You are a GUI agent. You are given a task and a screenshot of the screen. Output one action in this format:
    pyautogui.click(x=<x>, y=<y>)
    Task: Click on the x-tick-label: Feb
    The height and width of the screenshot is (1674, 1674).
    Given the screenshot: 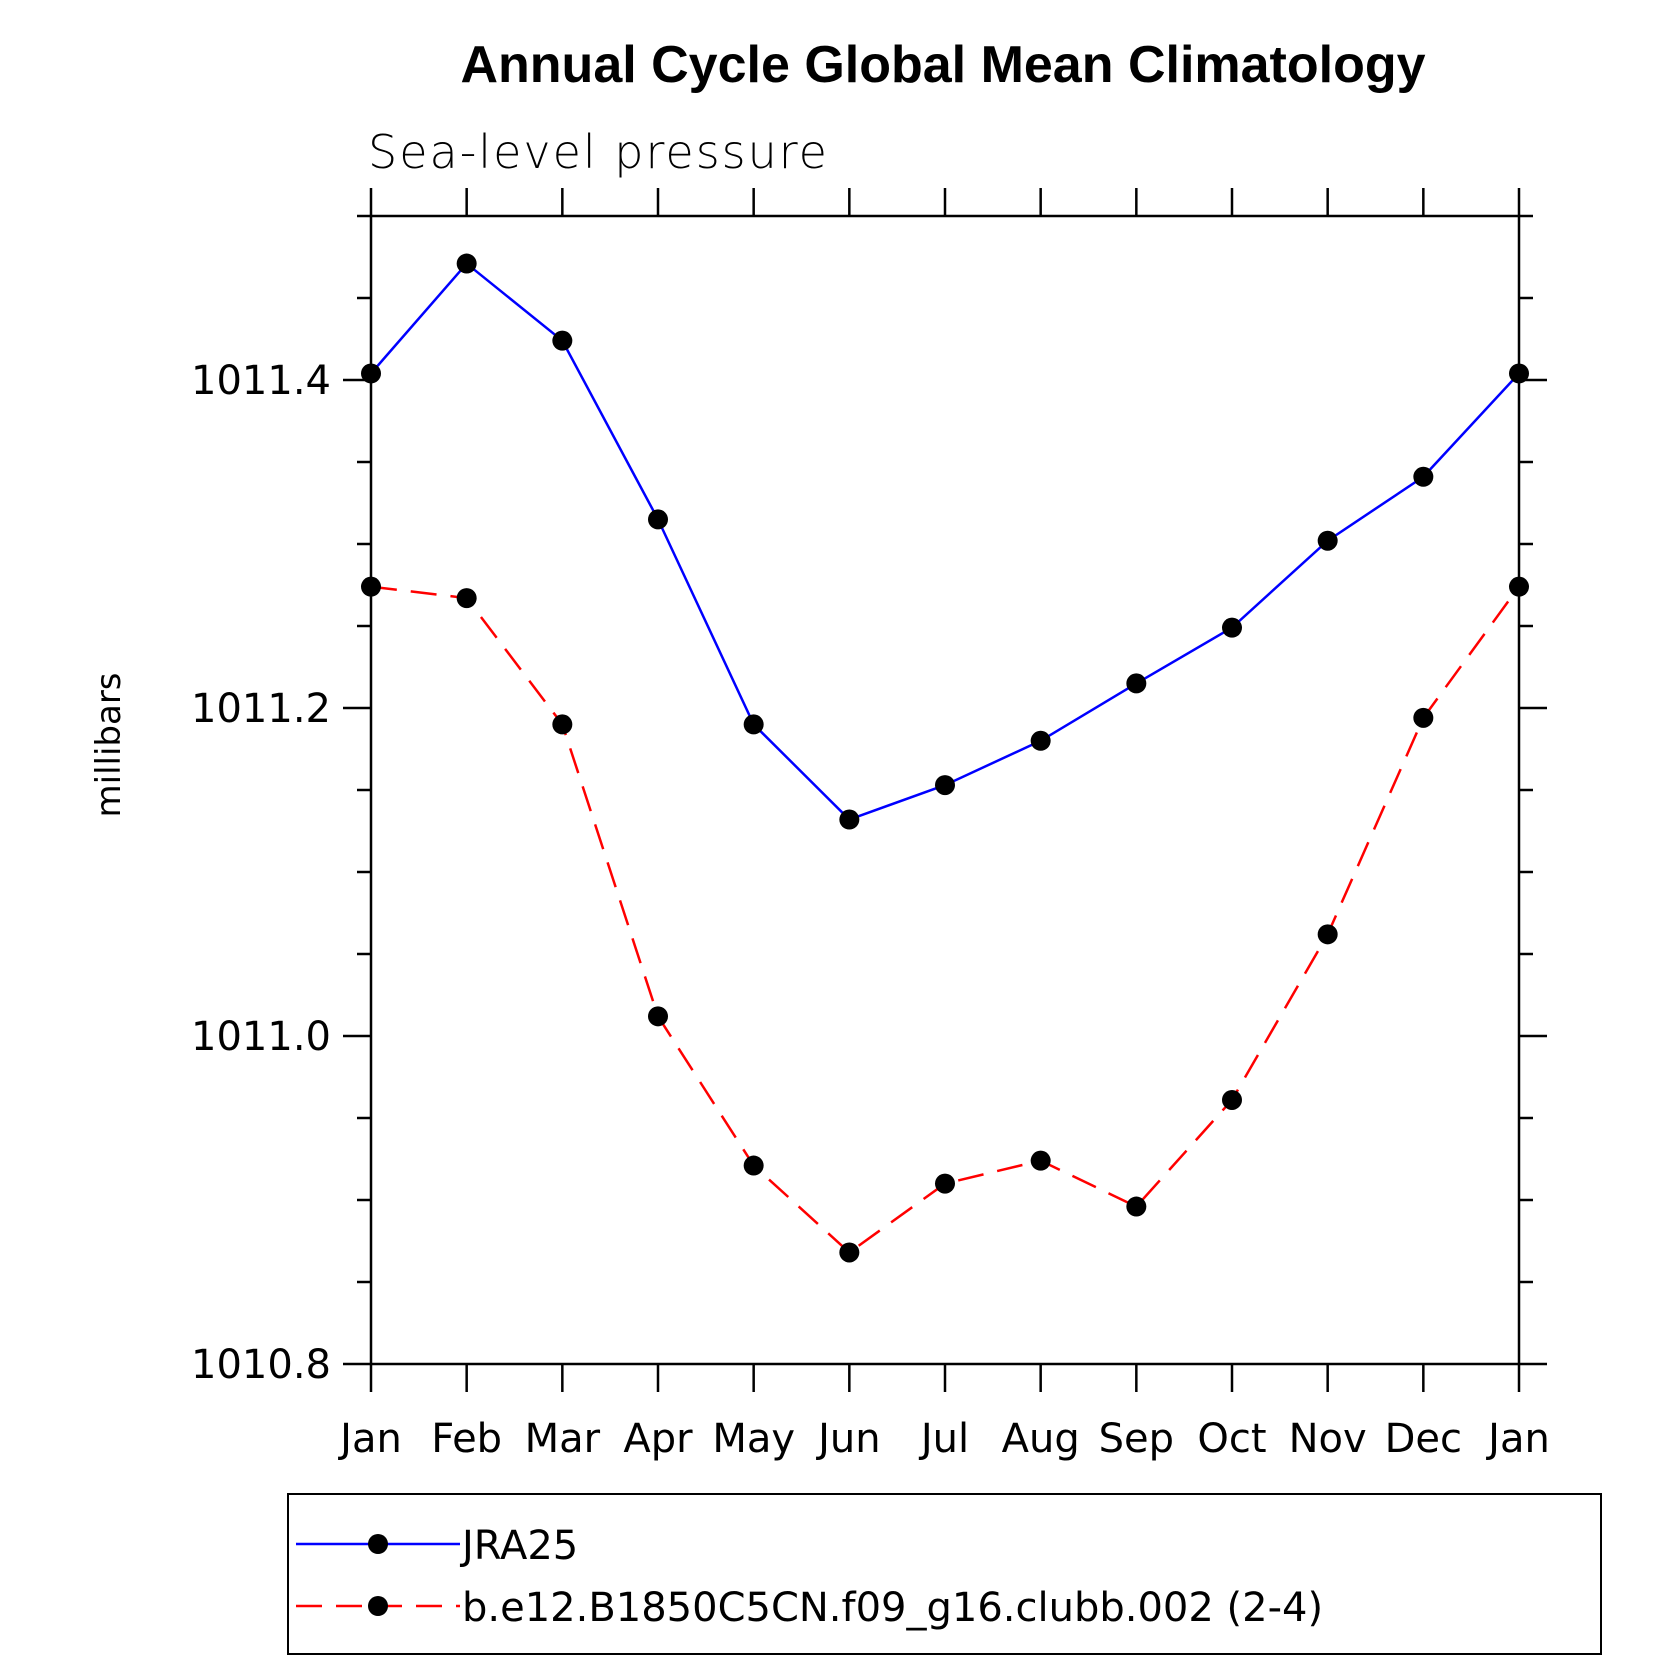 What is the action you would take?
    pyautogui.click(x=466, y=1439)
    